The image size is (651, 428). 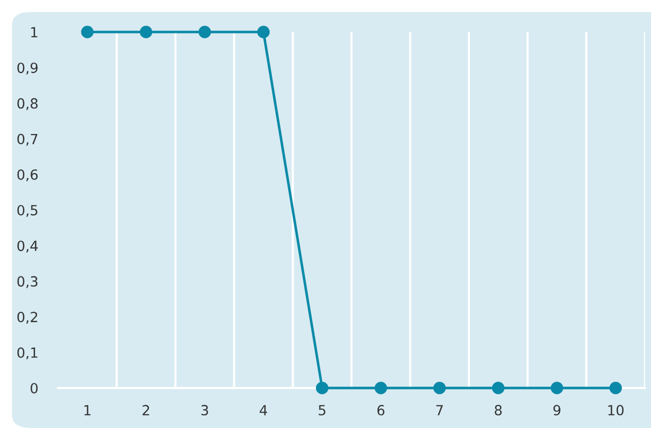 What do you see at coordinates (146, 410) in the screenshot?
I see `x-tick-label: 2` at bounding box center [146, 410].